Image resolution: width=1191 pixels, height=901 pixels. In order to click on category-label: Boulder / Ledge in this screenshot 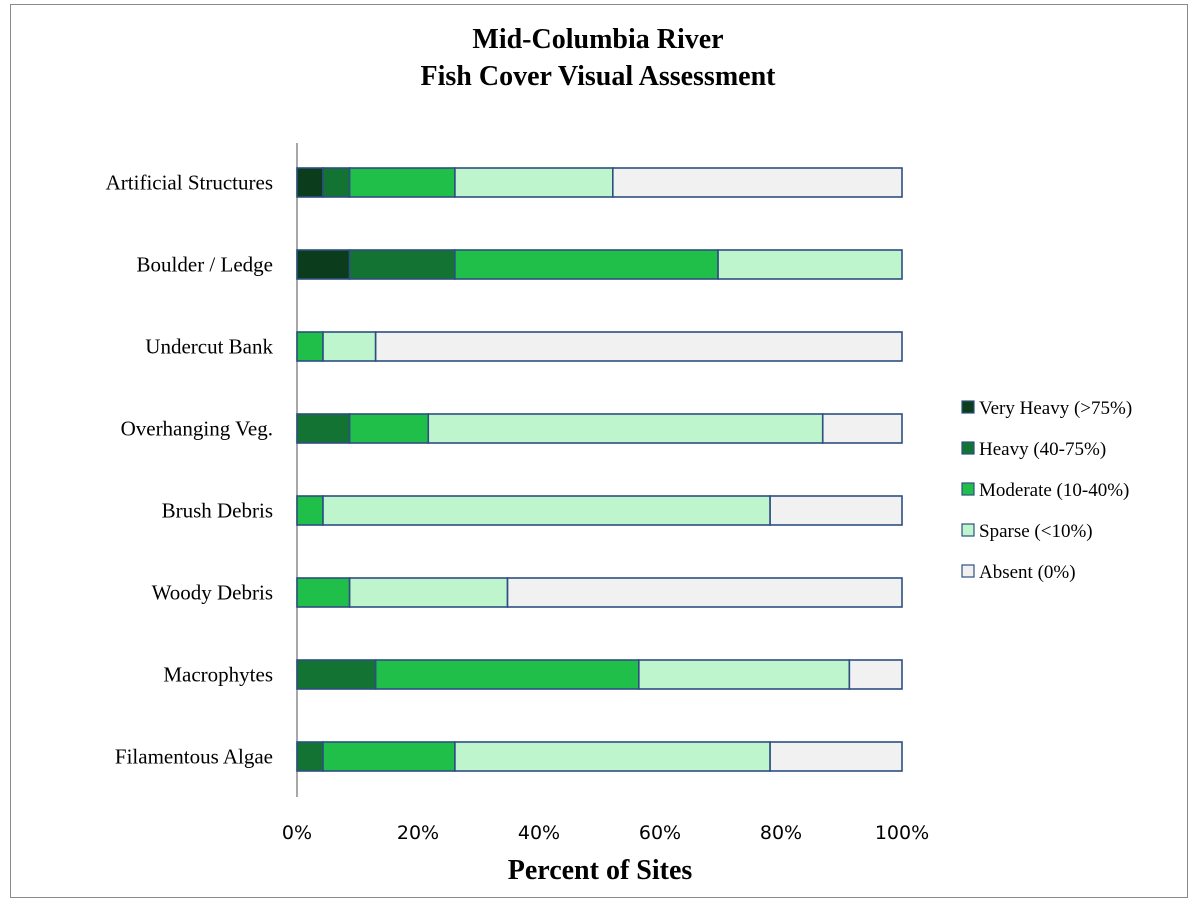, I will do `click(205, 265)`.